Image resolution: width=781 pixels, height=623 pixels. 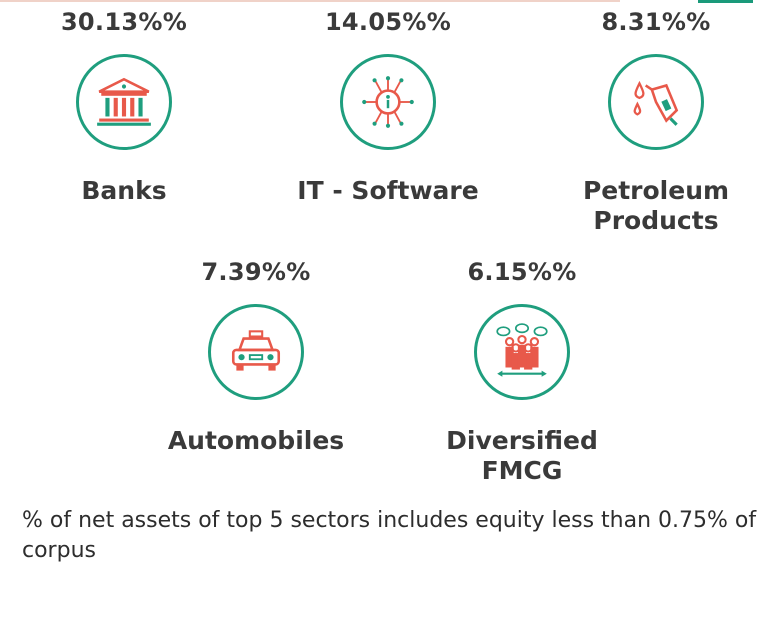 I want to click on sector-banks: 30.13%% Banks, so click(x=124, y=107).